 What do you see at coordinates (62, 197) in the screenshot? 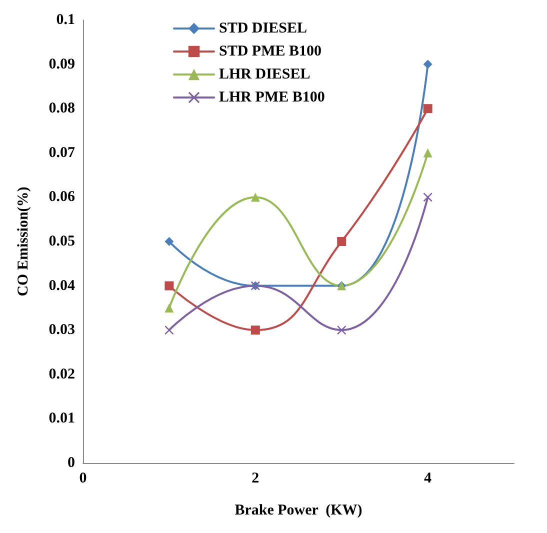
I see `y-tick-label: 0.06` at bounding box center [62, 197].